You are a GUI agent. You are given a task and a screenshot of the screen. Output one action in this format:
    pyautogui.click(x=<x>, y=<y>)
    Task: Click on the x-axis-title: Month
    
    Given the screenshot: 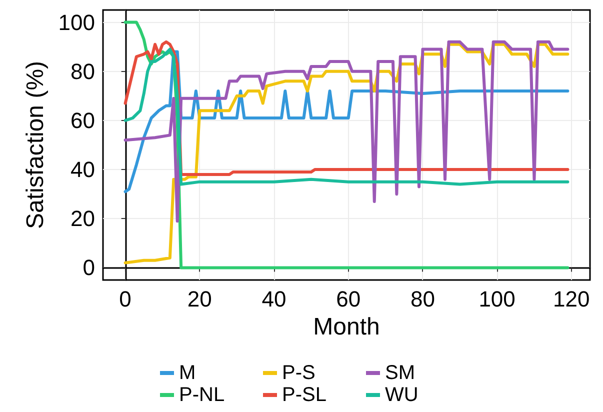 What is the action you would take?
    pyautogui.click(x=346, y=326)
    